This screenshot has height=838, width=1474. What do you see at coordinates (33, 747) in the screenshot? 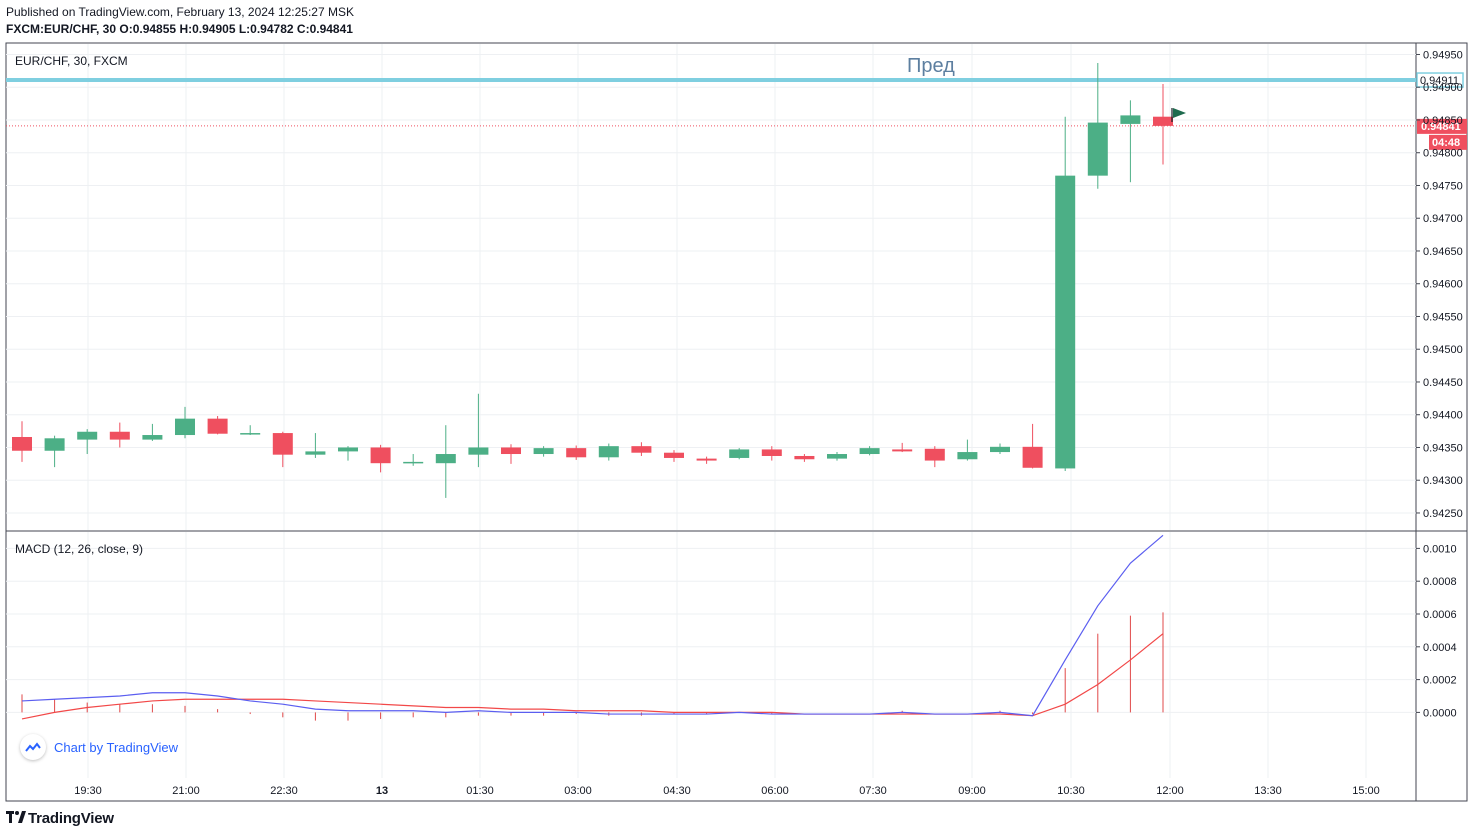
I see `tradingview-cloud-icon` at bounding box center [33, 747].